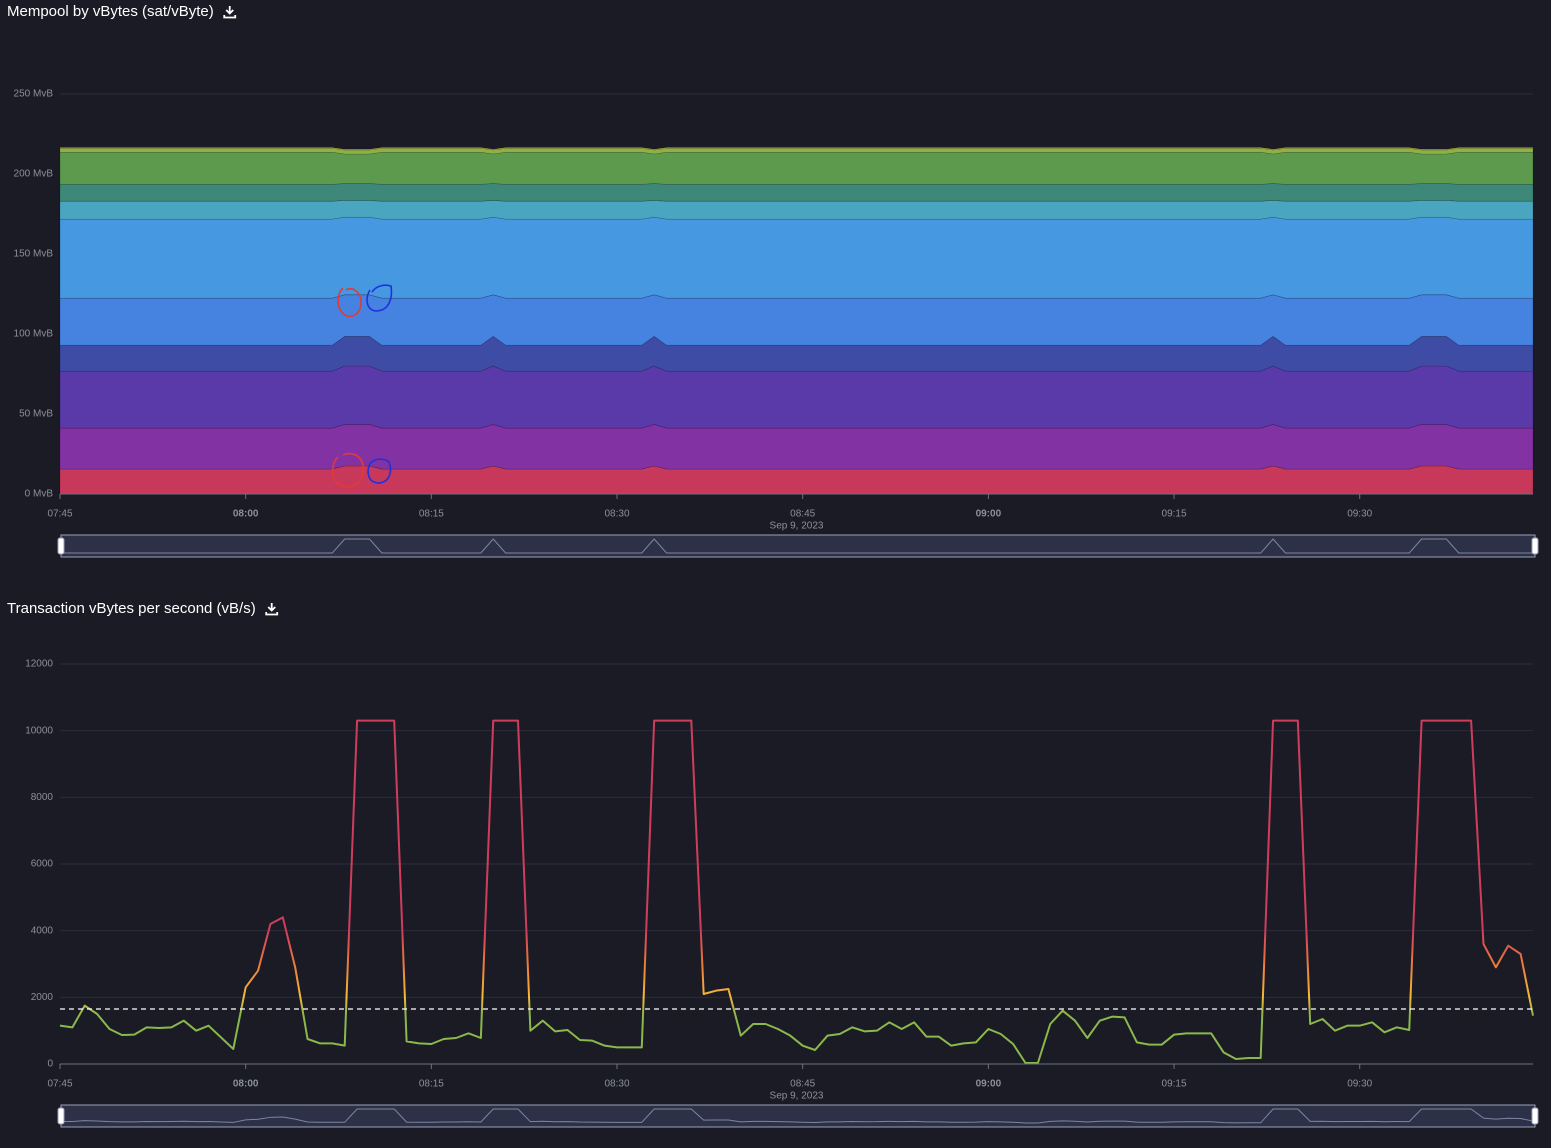 This screenshot has height=1148, width=1551. What do you see at coordinates (34, 334) in the screenshot?
I see `y-tick-label: 100 MvB` at bounding box center [34, 334].